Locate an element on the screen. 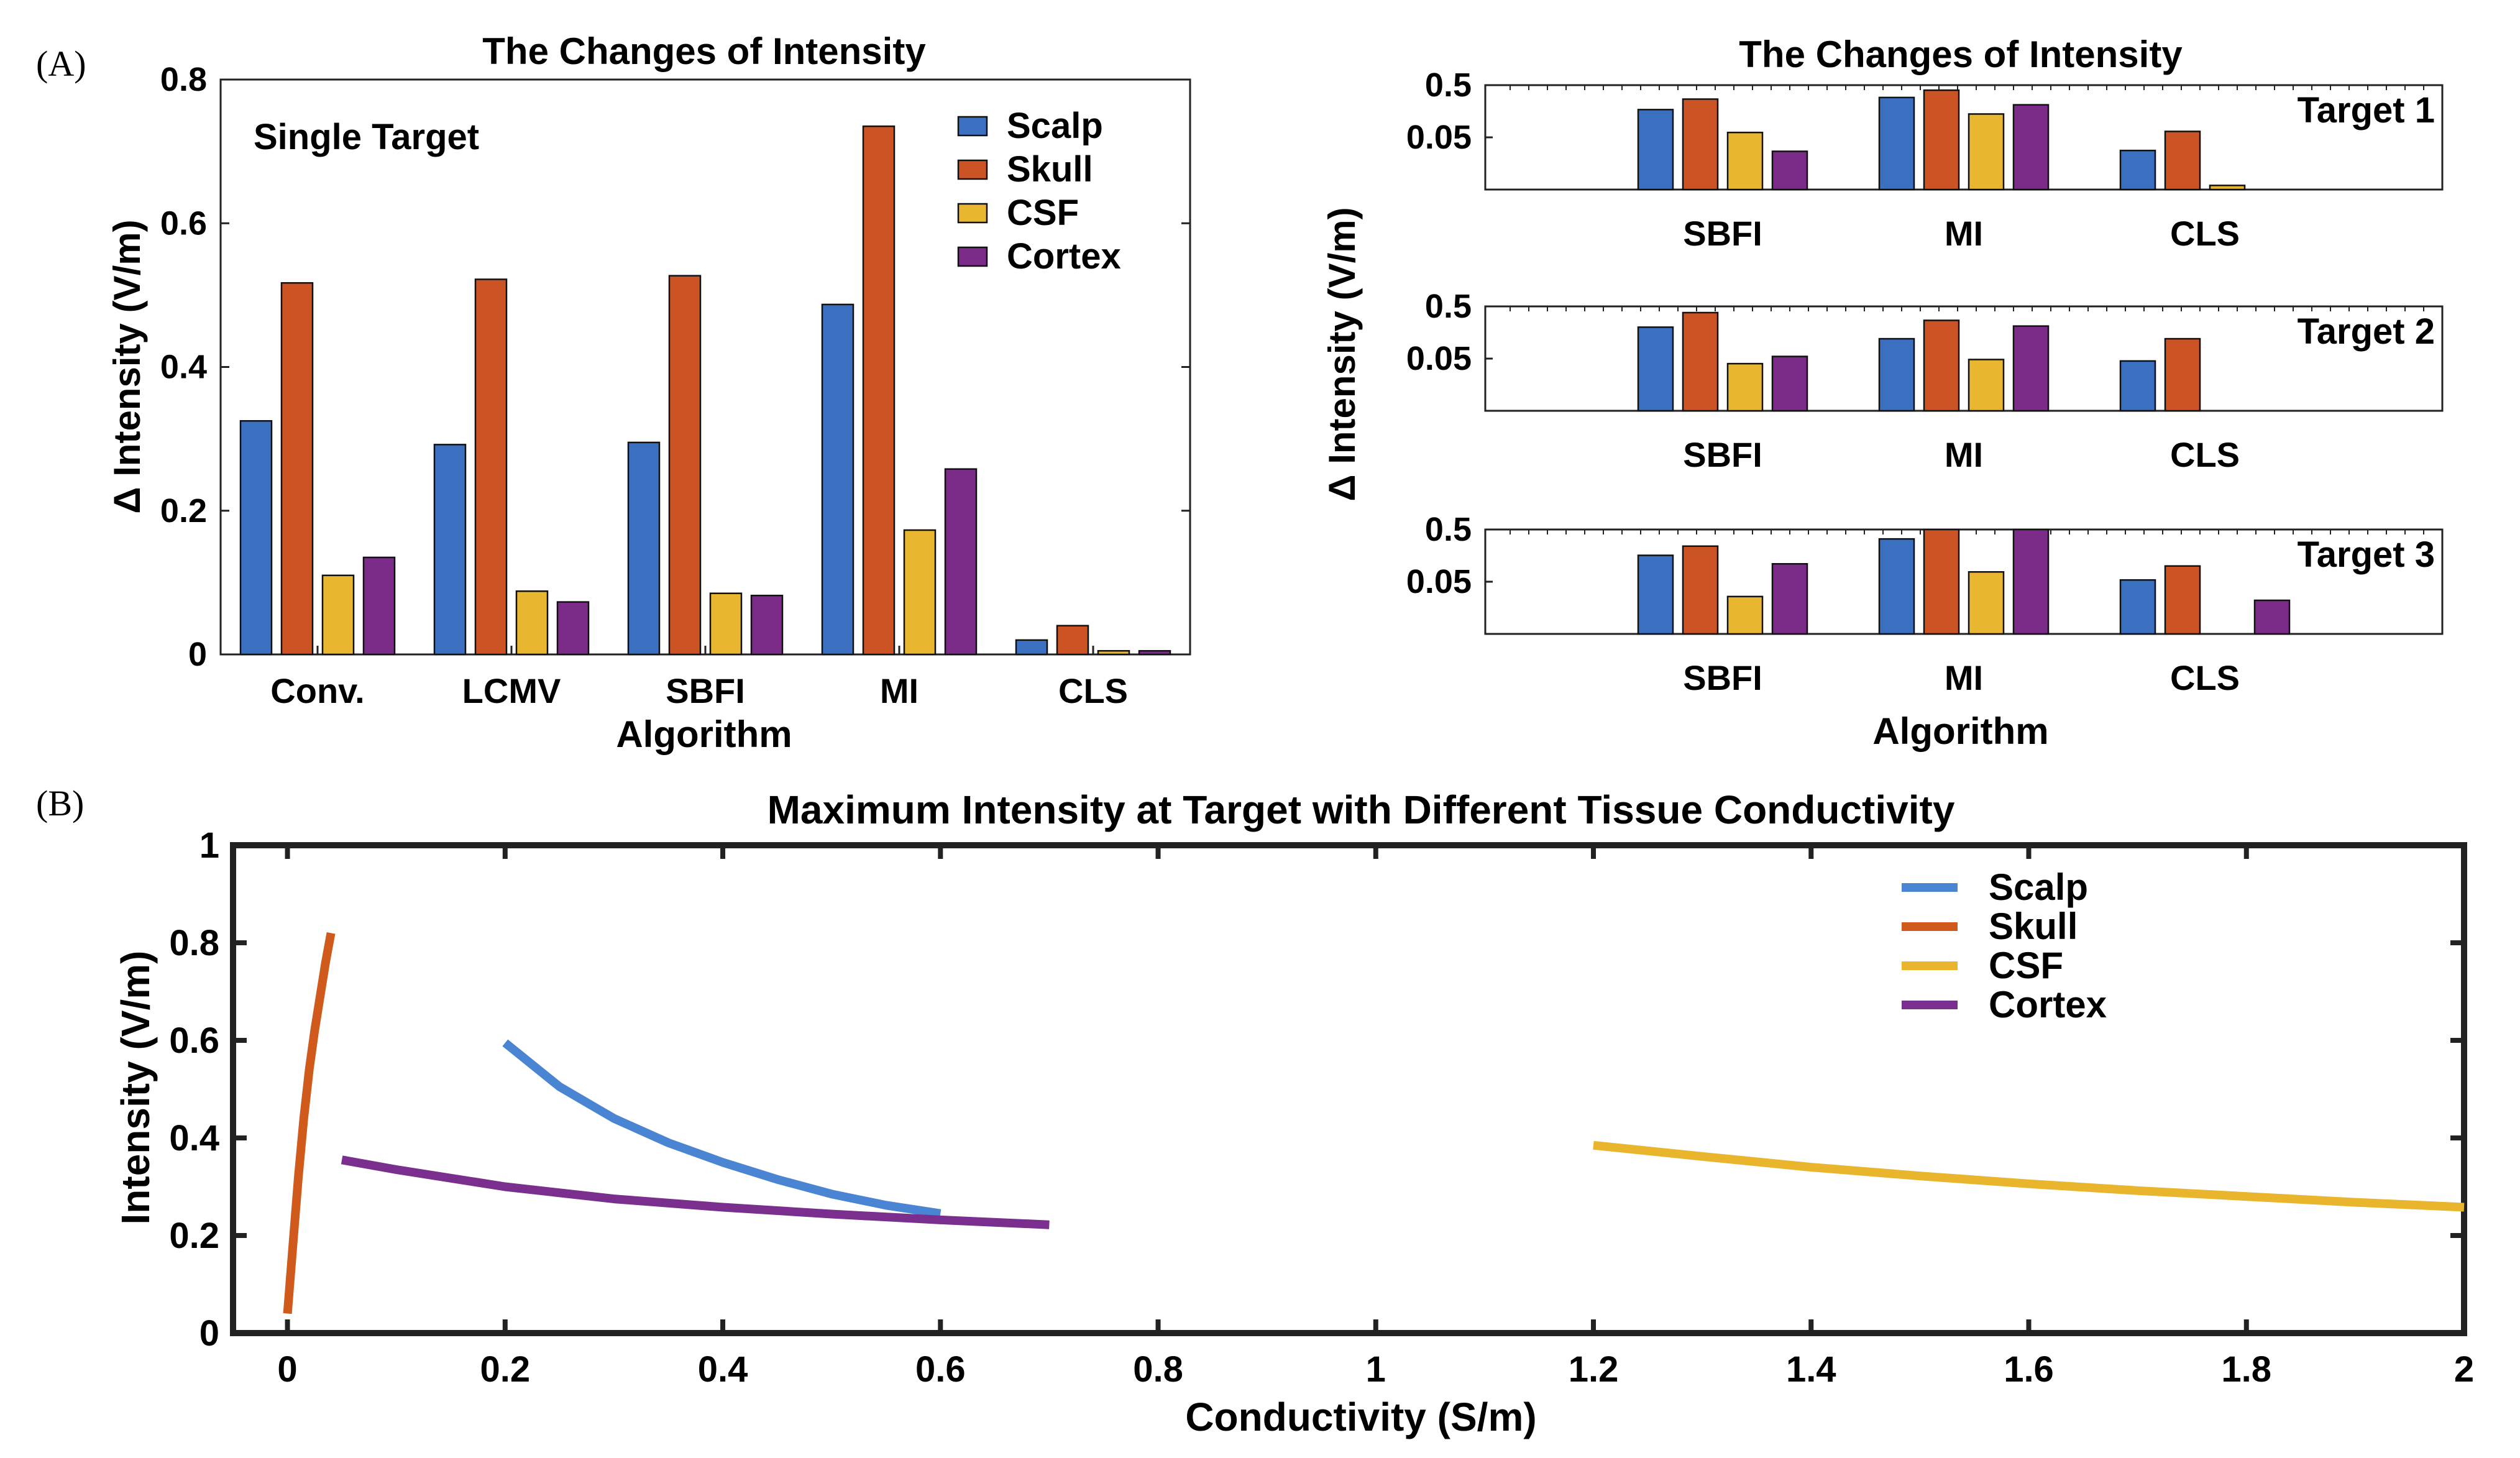 This screenshot has width=2520, height=1458. chart2-target-label: Target 3 is located at coordinates (2366, 554).